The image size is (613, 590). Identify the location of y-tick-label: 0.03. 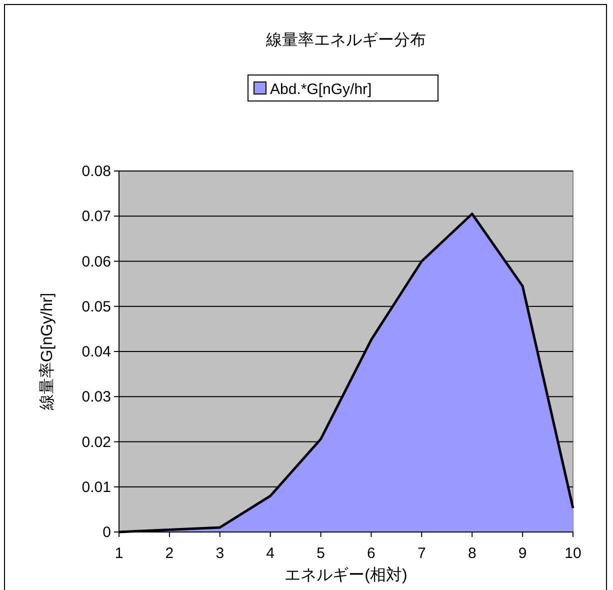
(96, 397).